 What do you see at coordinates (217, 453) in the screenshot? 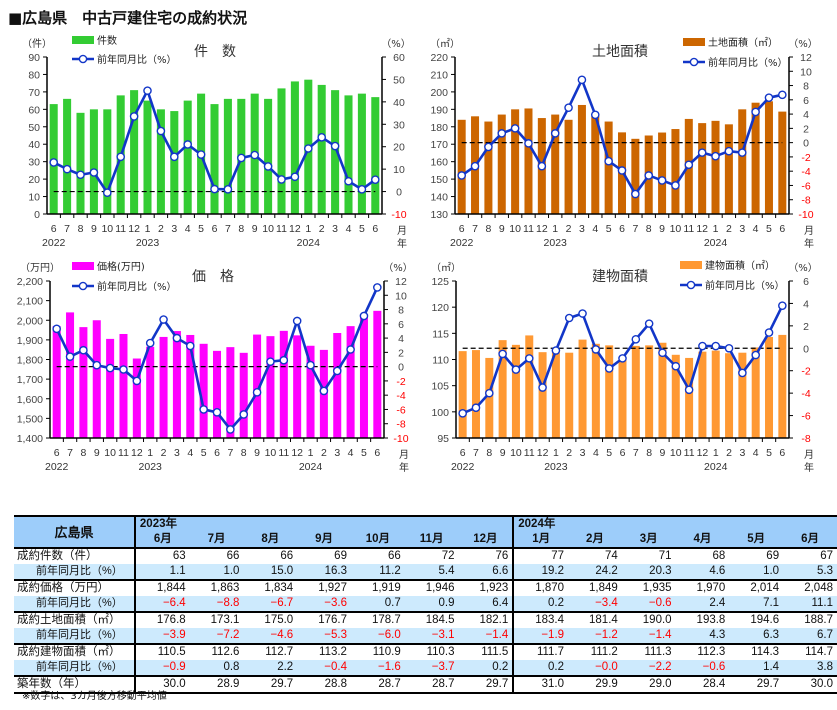
I see `x-tick-label: 6` at bounding box center [217, 453].